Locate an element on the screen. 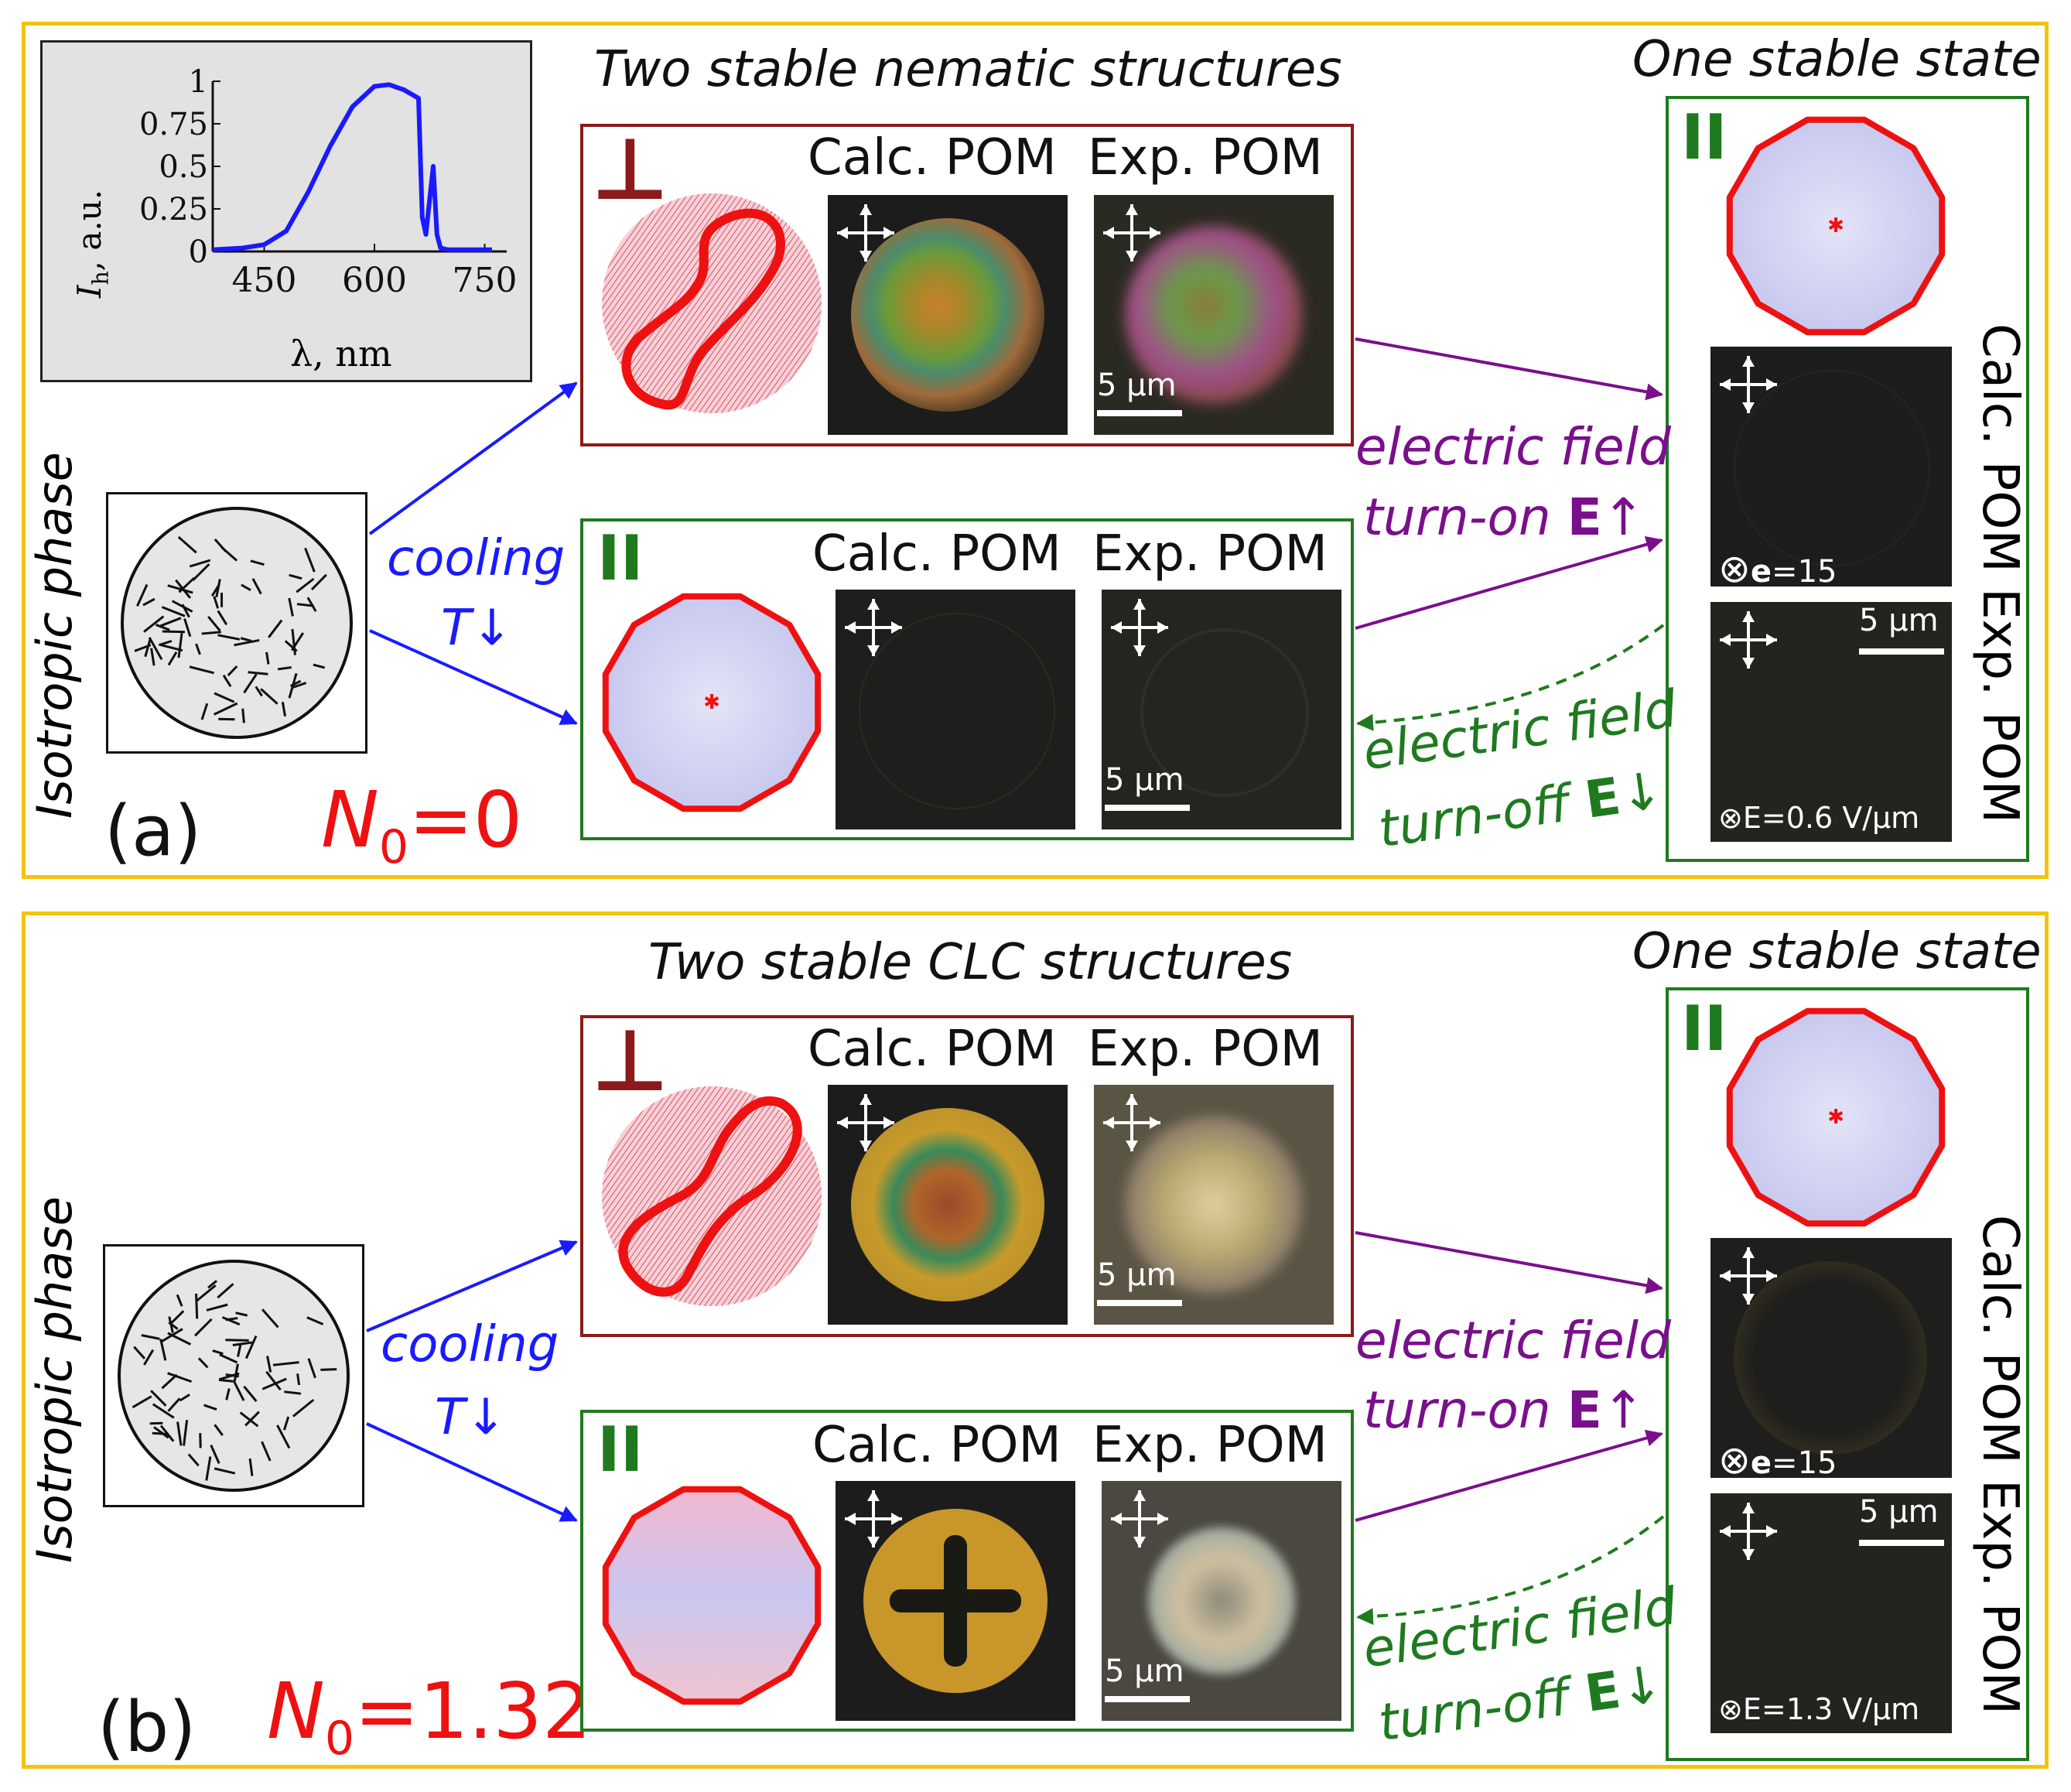  inset-xlabel: λ, nm is located at coordinates (341, 353).